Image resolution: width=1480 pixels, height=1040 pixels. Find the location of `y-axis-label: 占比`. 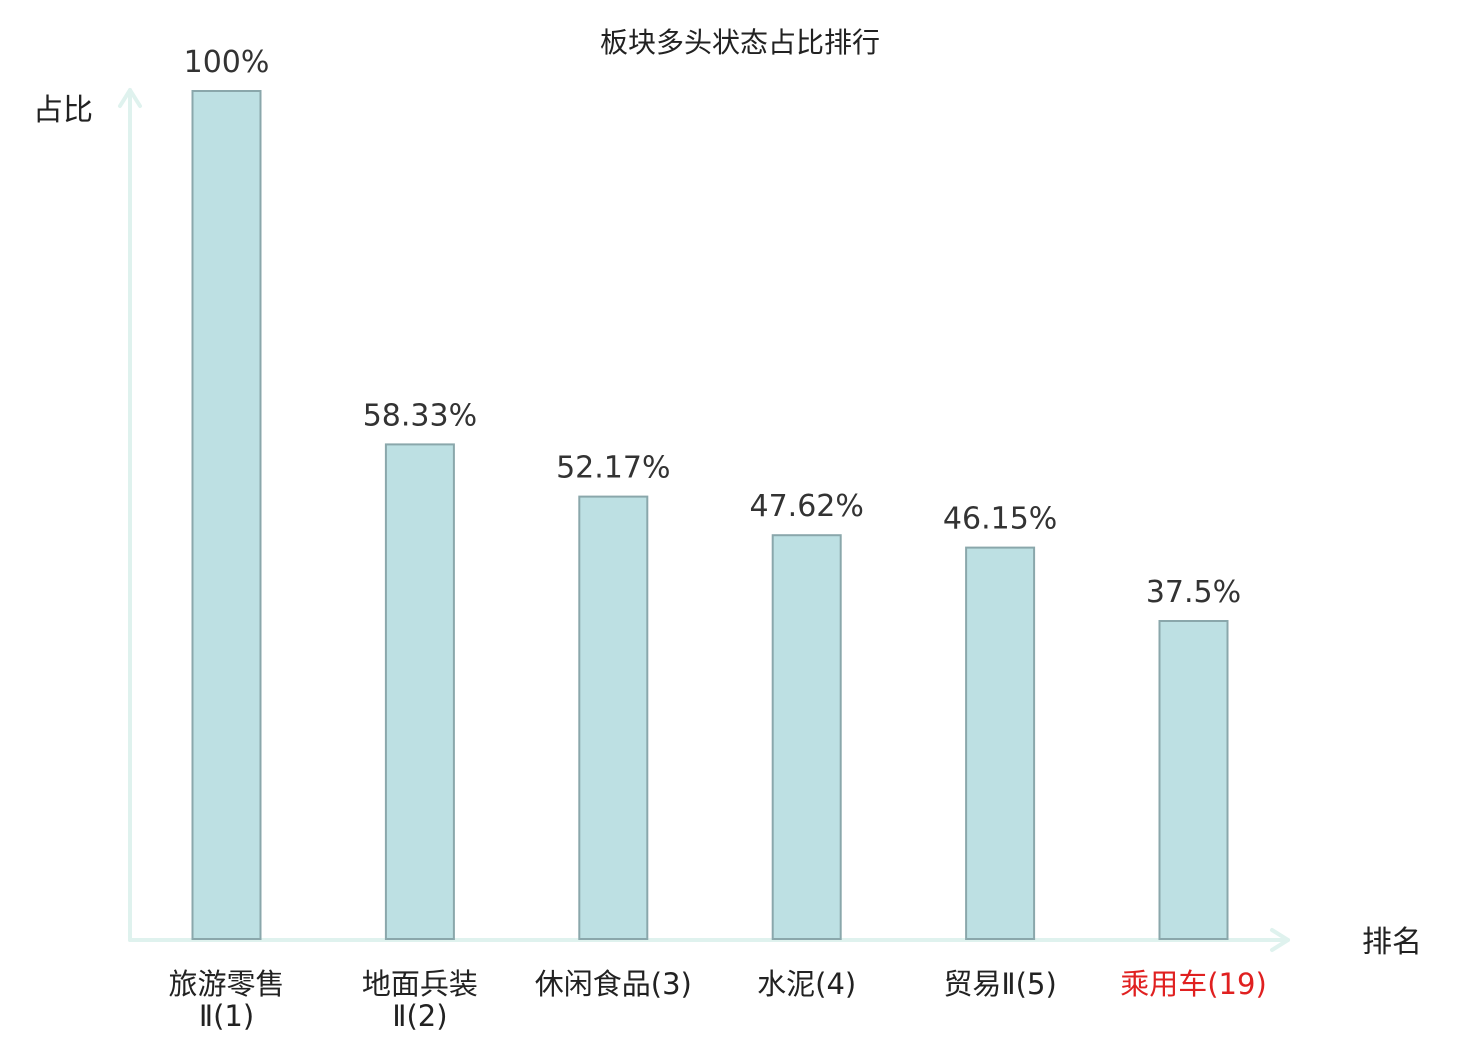

y-axis-label: 占比 is located at coordinates (63, 110).